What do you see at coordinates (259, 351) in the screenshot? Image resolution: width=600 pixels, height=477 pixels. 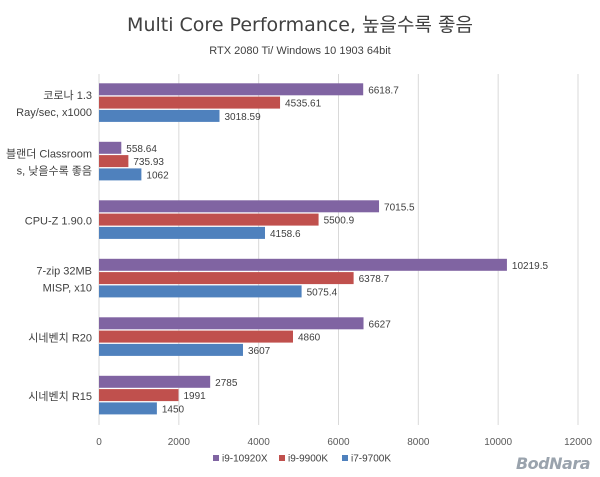 I see `data-label: 3607` at bounding box center [259, 351].